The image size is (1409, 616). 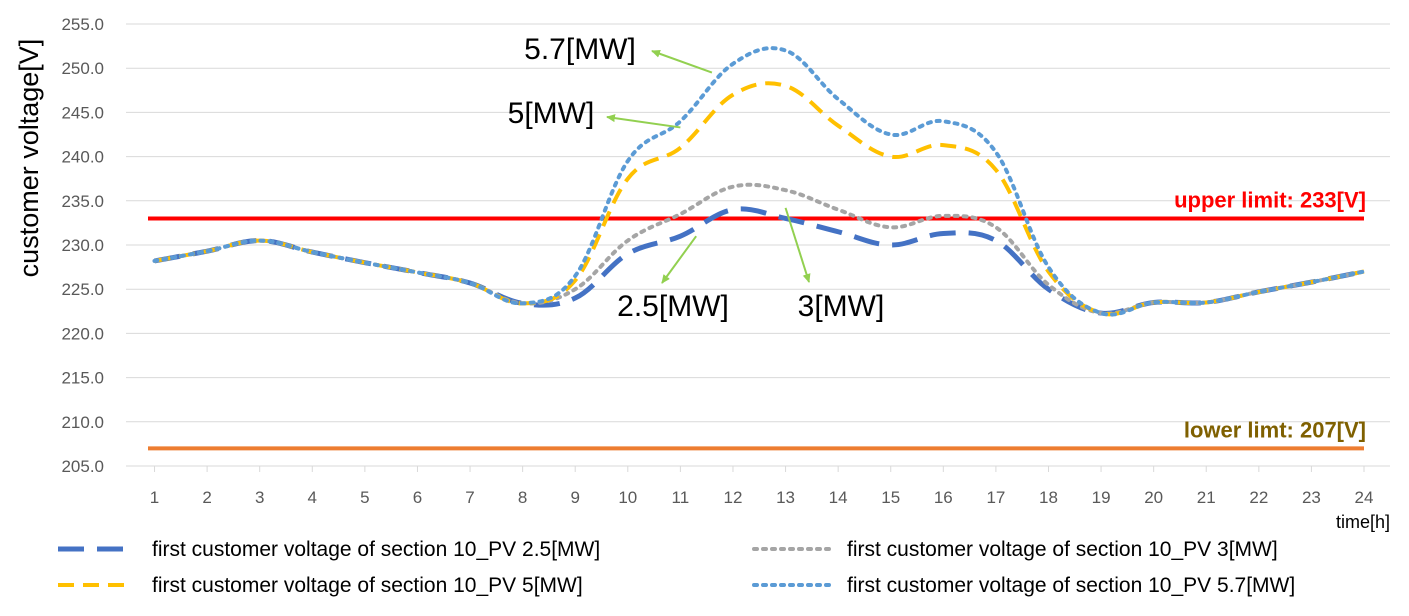 What do you see at coordinates (82, 68) in the screenshot?
I see `y-tick-label: 250.0` at bounding box center [82, 68].